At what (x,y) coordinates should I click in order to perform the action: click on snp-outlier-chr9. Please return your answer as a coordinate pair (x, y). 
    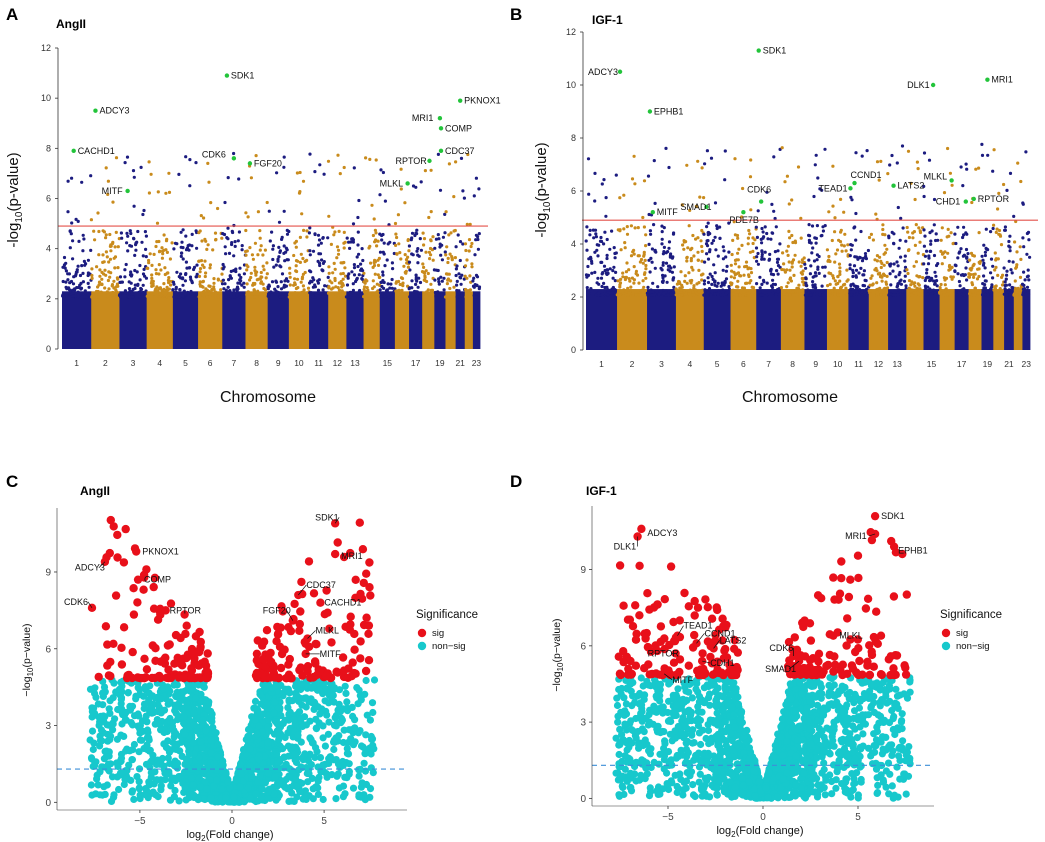
    Looking at the image, I should click on (284, 211).